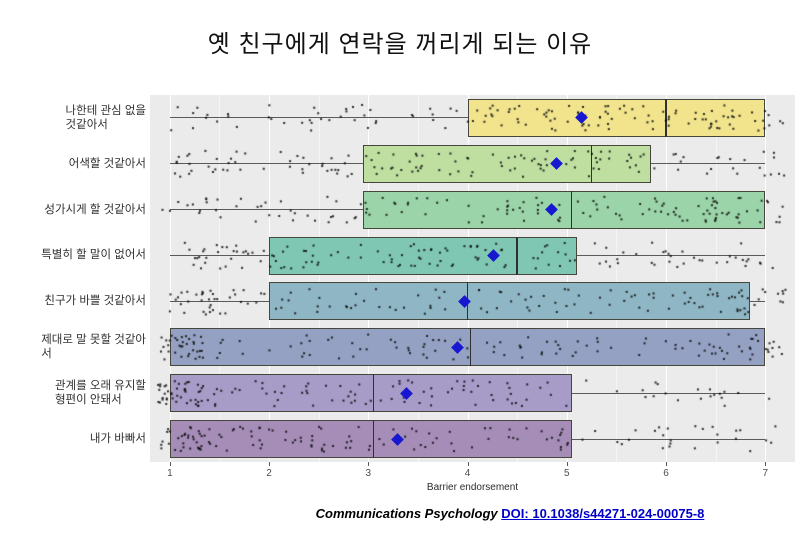  What do you see at coordinates (603, 513) in the screenshot?
I see `doi-link: DOI: 10.1038/s44271-024-00075-8` at bounding box center [603, 513].